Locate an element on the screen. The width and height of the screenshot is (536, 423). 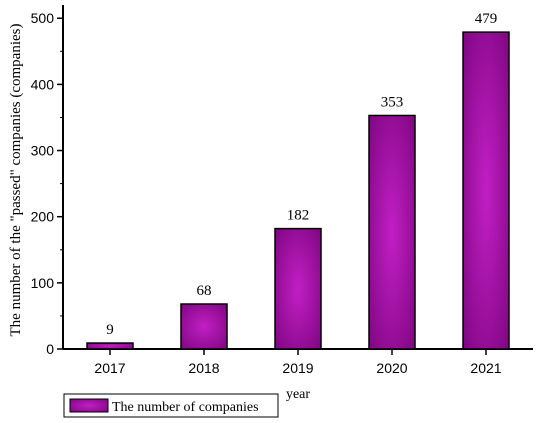
bar-2018 is located at coordinates (204, 326).